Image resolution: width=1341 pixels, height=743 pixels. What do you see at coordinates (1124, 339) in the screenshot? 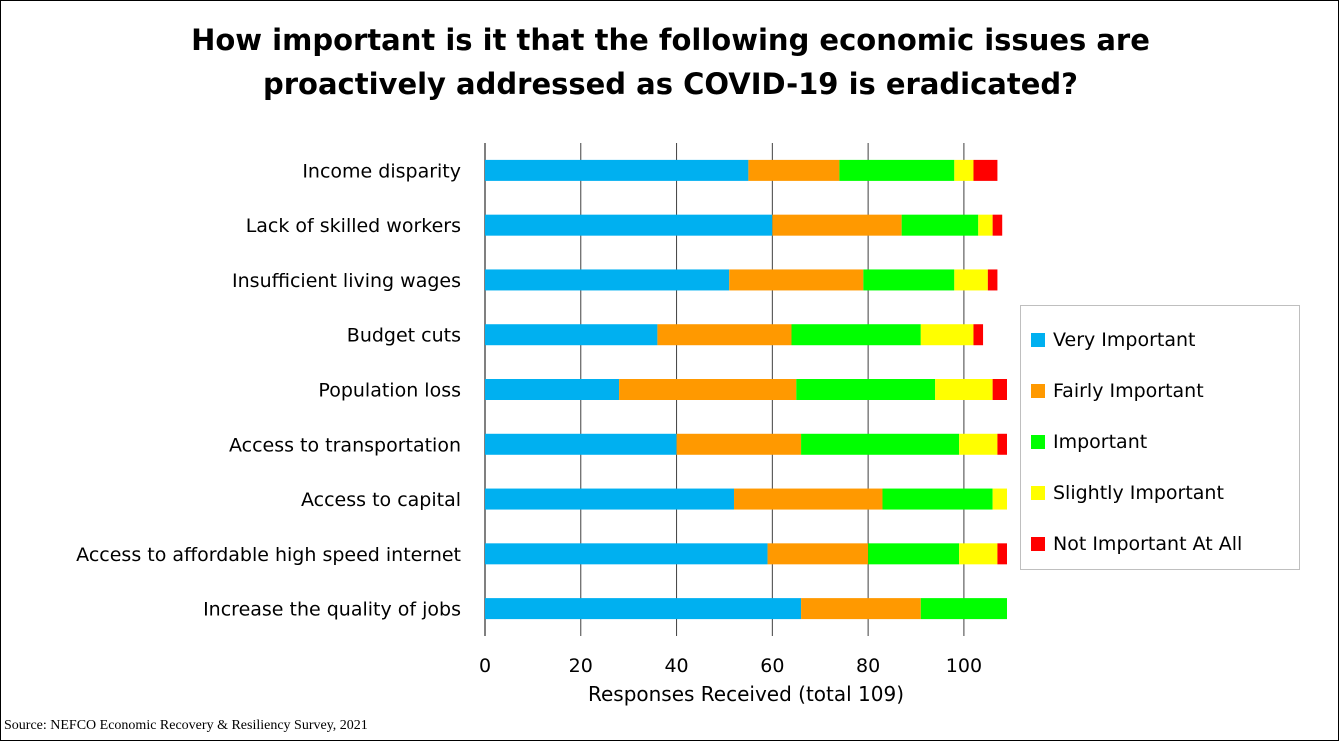
I see `legend-label: Very Important` at bounding box center [1124, 339].